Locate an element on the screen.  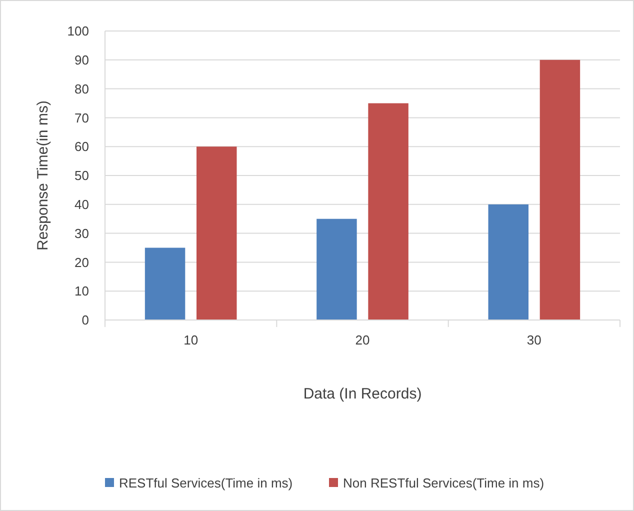
x-axis-title: Data (In Records) is located at coordinates (362, 393).